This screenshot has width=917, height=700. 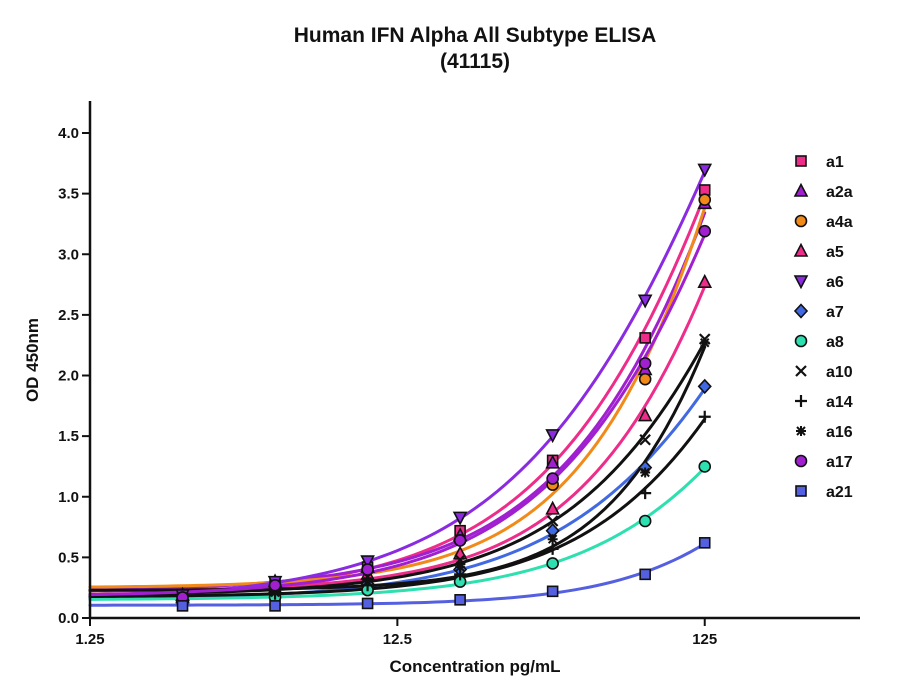 What do you see at coordinates (839, 462) in the screenshot?
I see `legend-label-a17: a17` at bounding box center [839, 462].